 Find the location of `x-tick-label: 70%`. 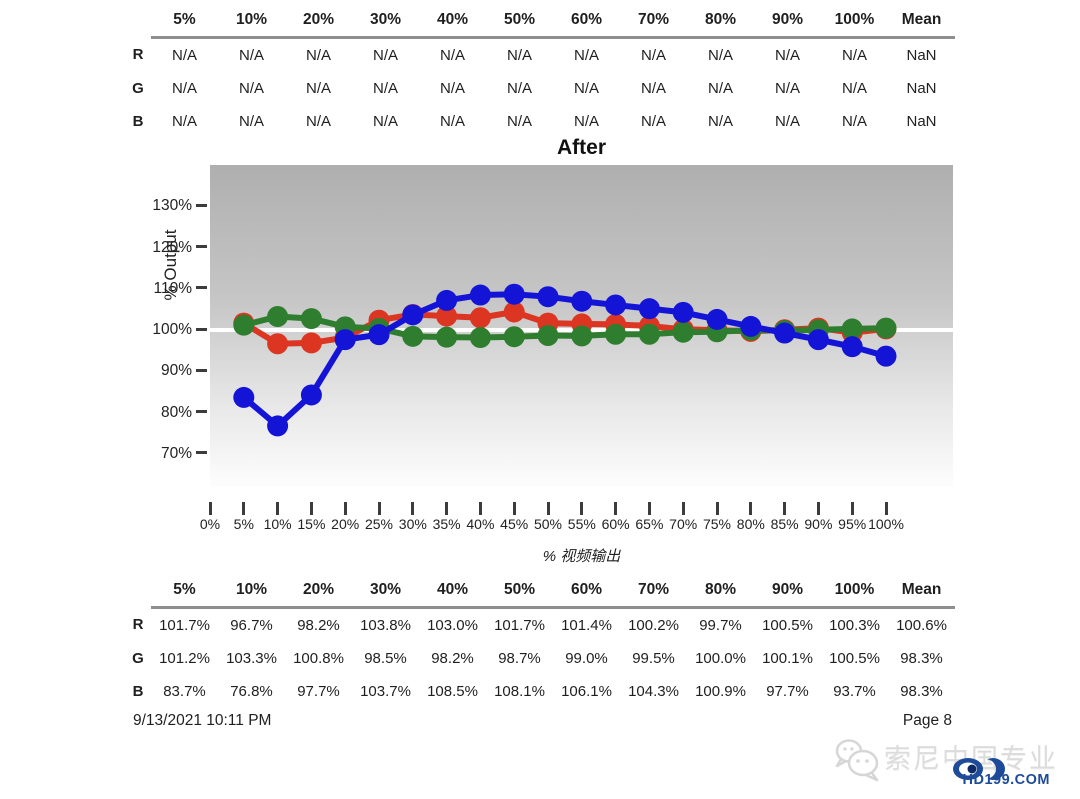

x-tick-label: 70% is located at coordinates (683, 524).